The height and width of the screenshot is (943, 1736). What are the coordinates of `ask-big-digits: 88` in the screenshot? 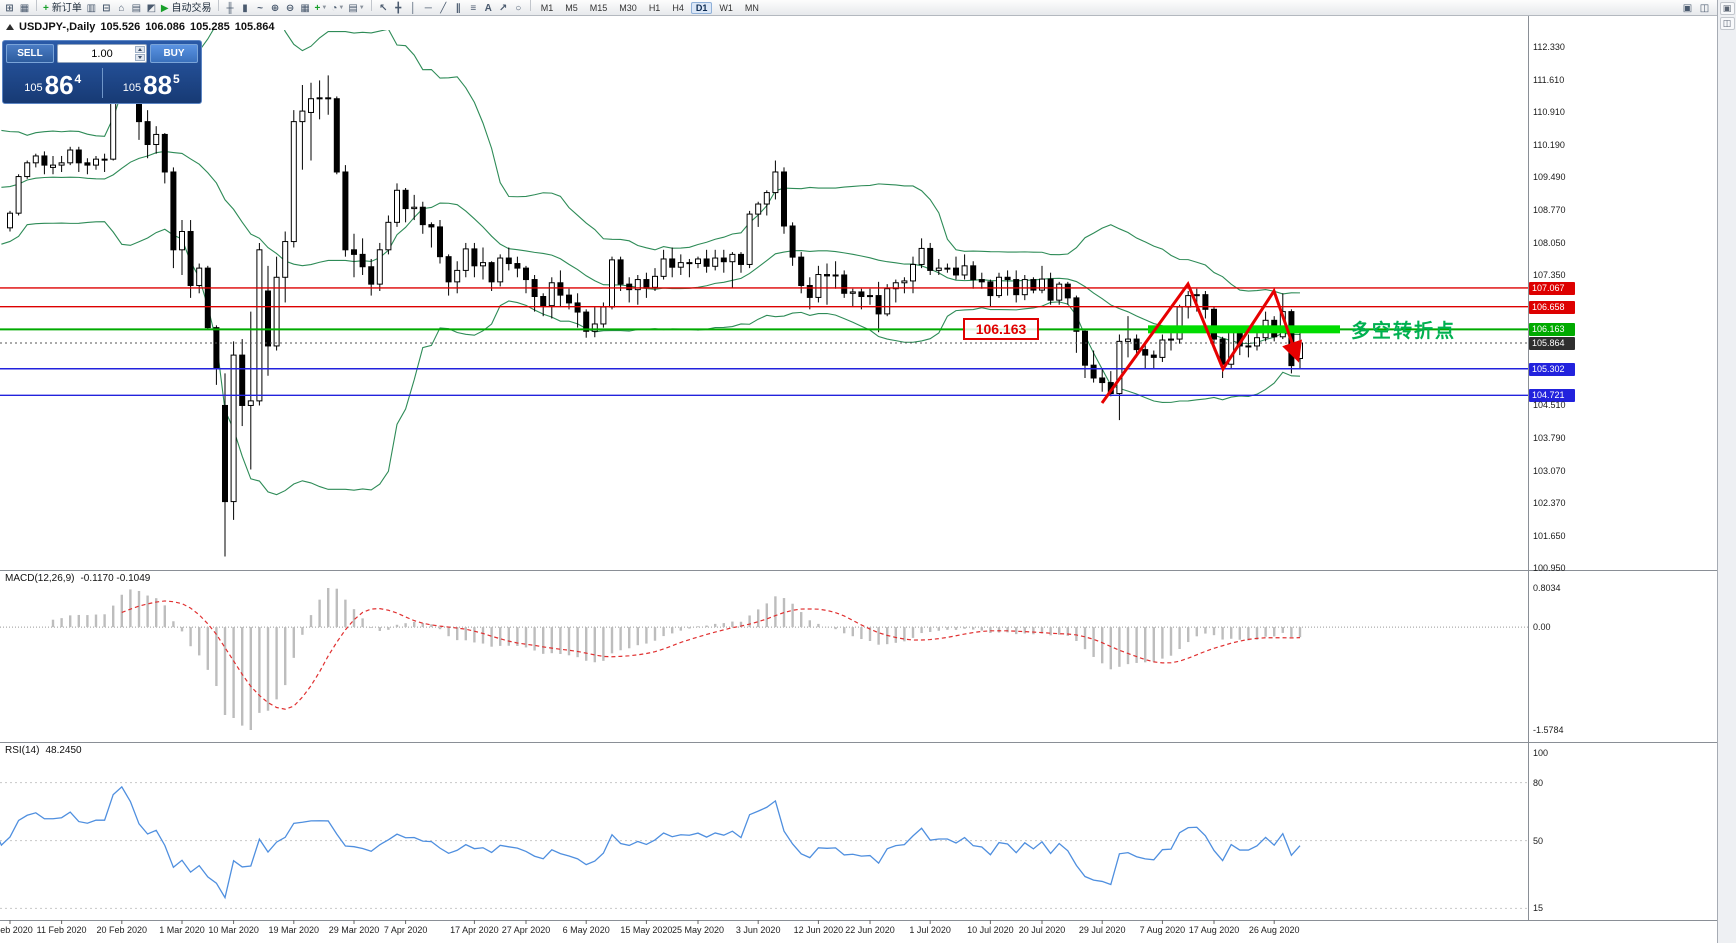 It's located at (158, 85).